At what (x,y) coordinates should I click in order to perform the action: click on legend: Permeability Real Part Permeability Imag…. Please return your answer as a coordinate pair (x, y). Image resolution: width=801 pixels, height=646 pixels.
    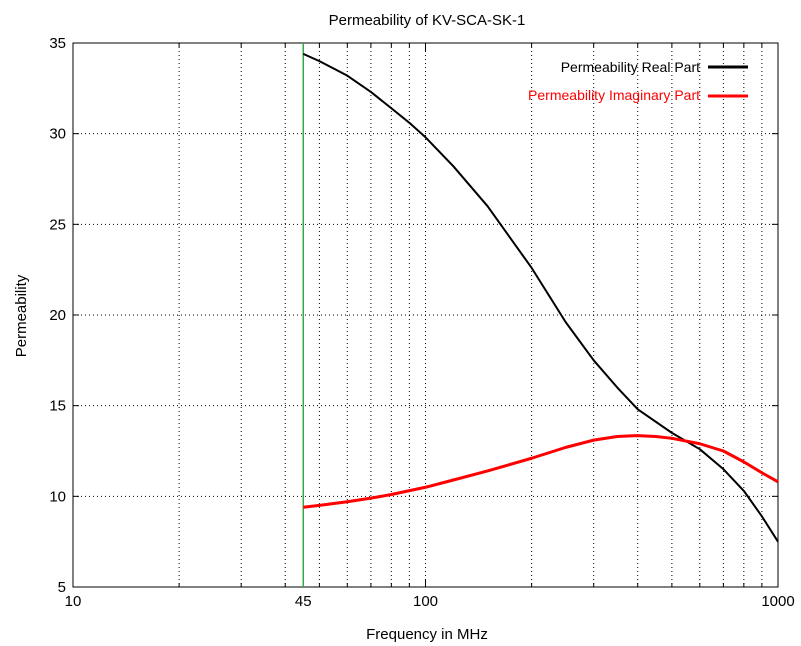
    Looking at the image, I should click on (638, 81).